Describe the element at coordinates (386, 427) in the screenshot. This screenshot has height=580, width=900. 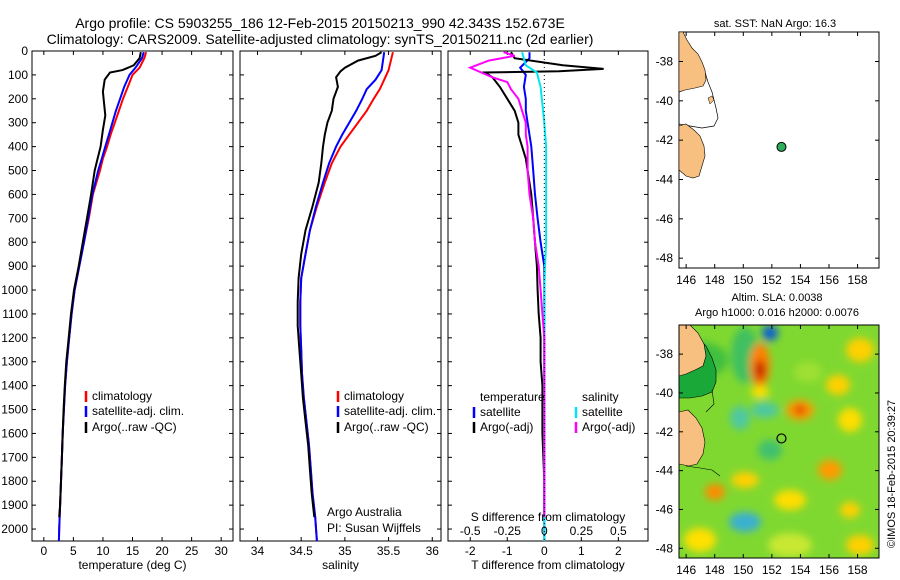
I see `salinity-legend-item: Argo(..raw -QC)` at that location.